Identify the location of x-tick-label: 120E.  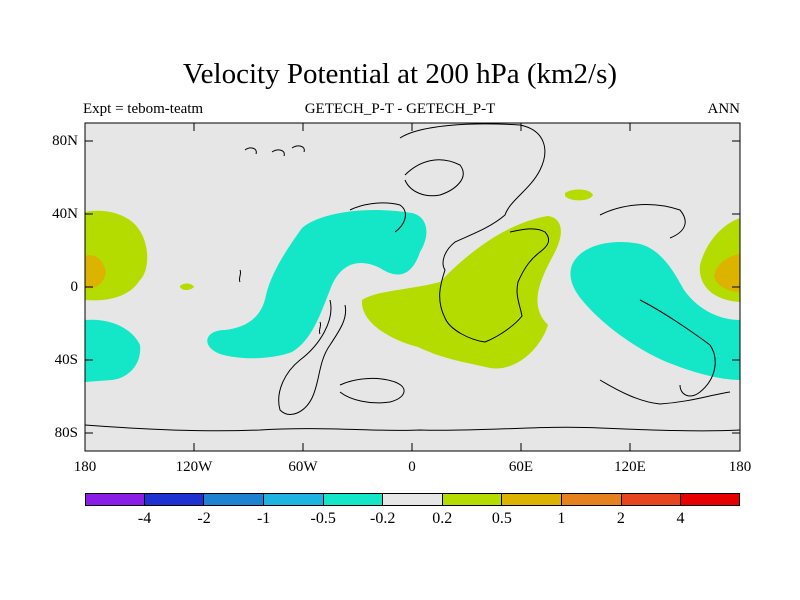
(630, 467).